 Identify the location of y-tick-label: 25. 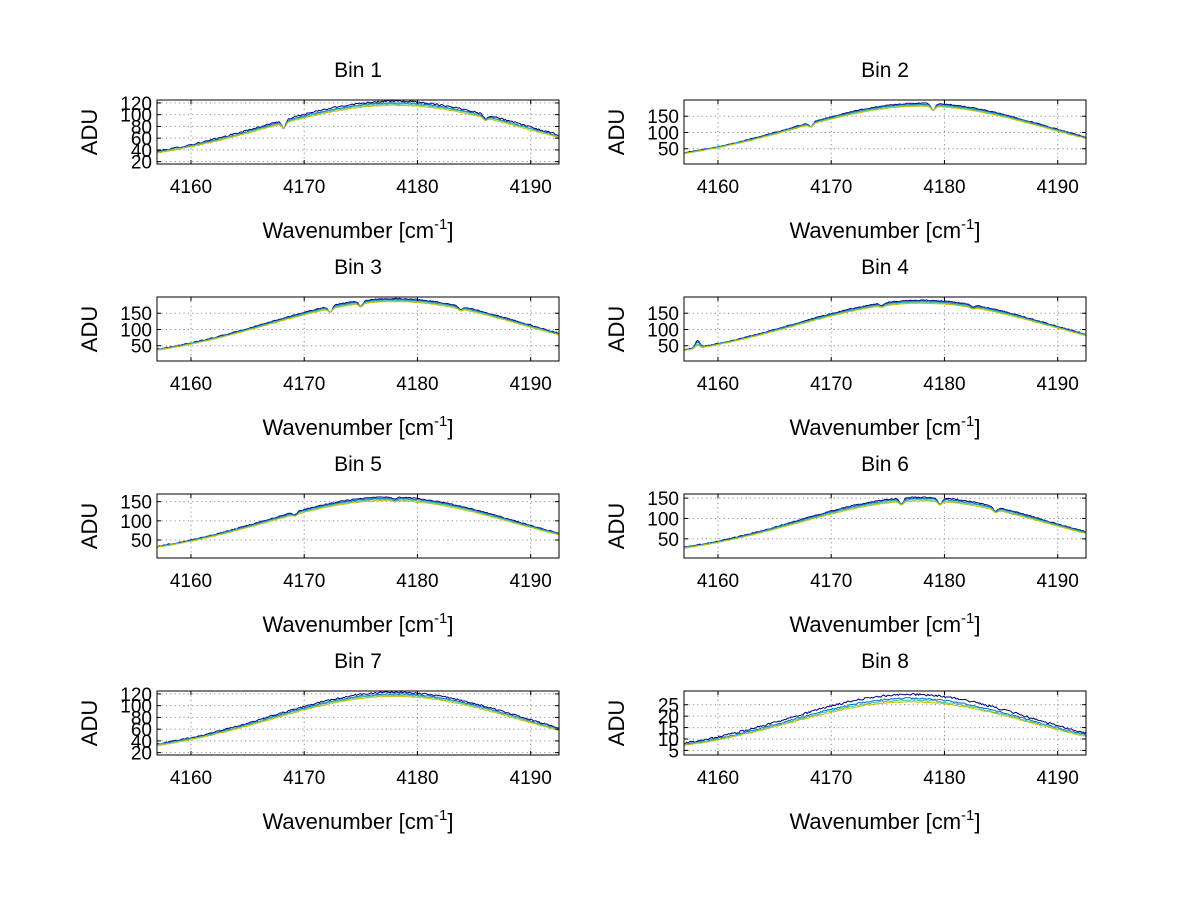
(668, 706).